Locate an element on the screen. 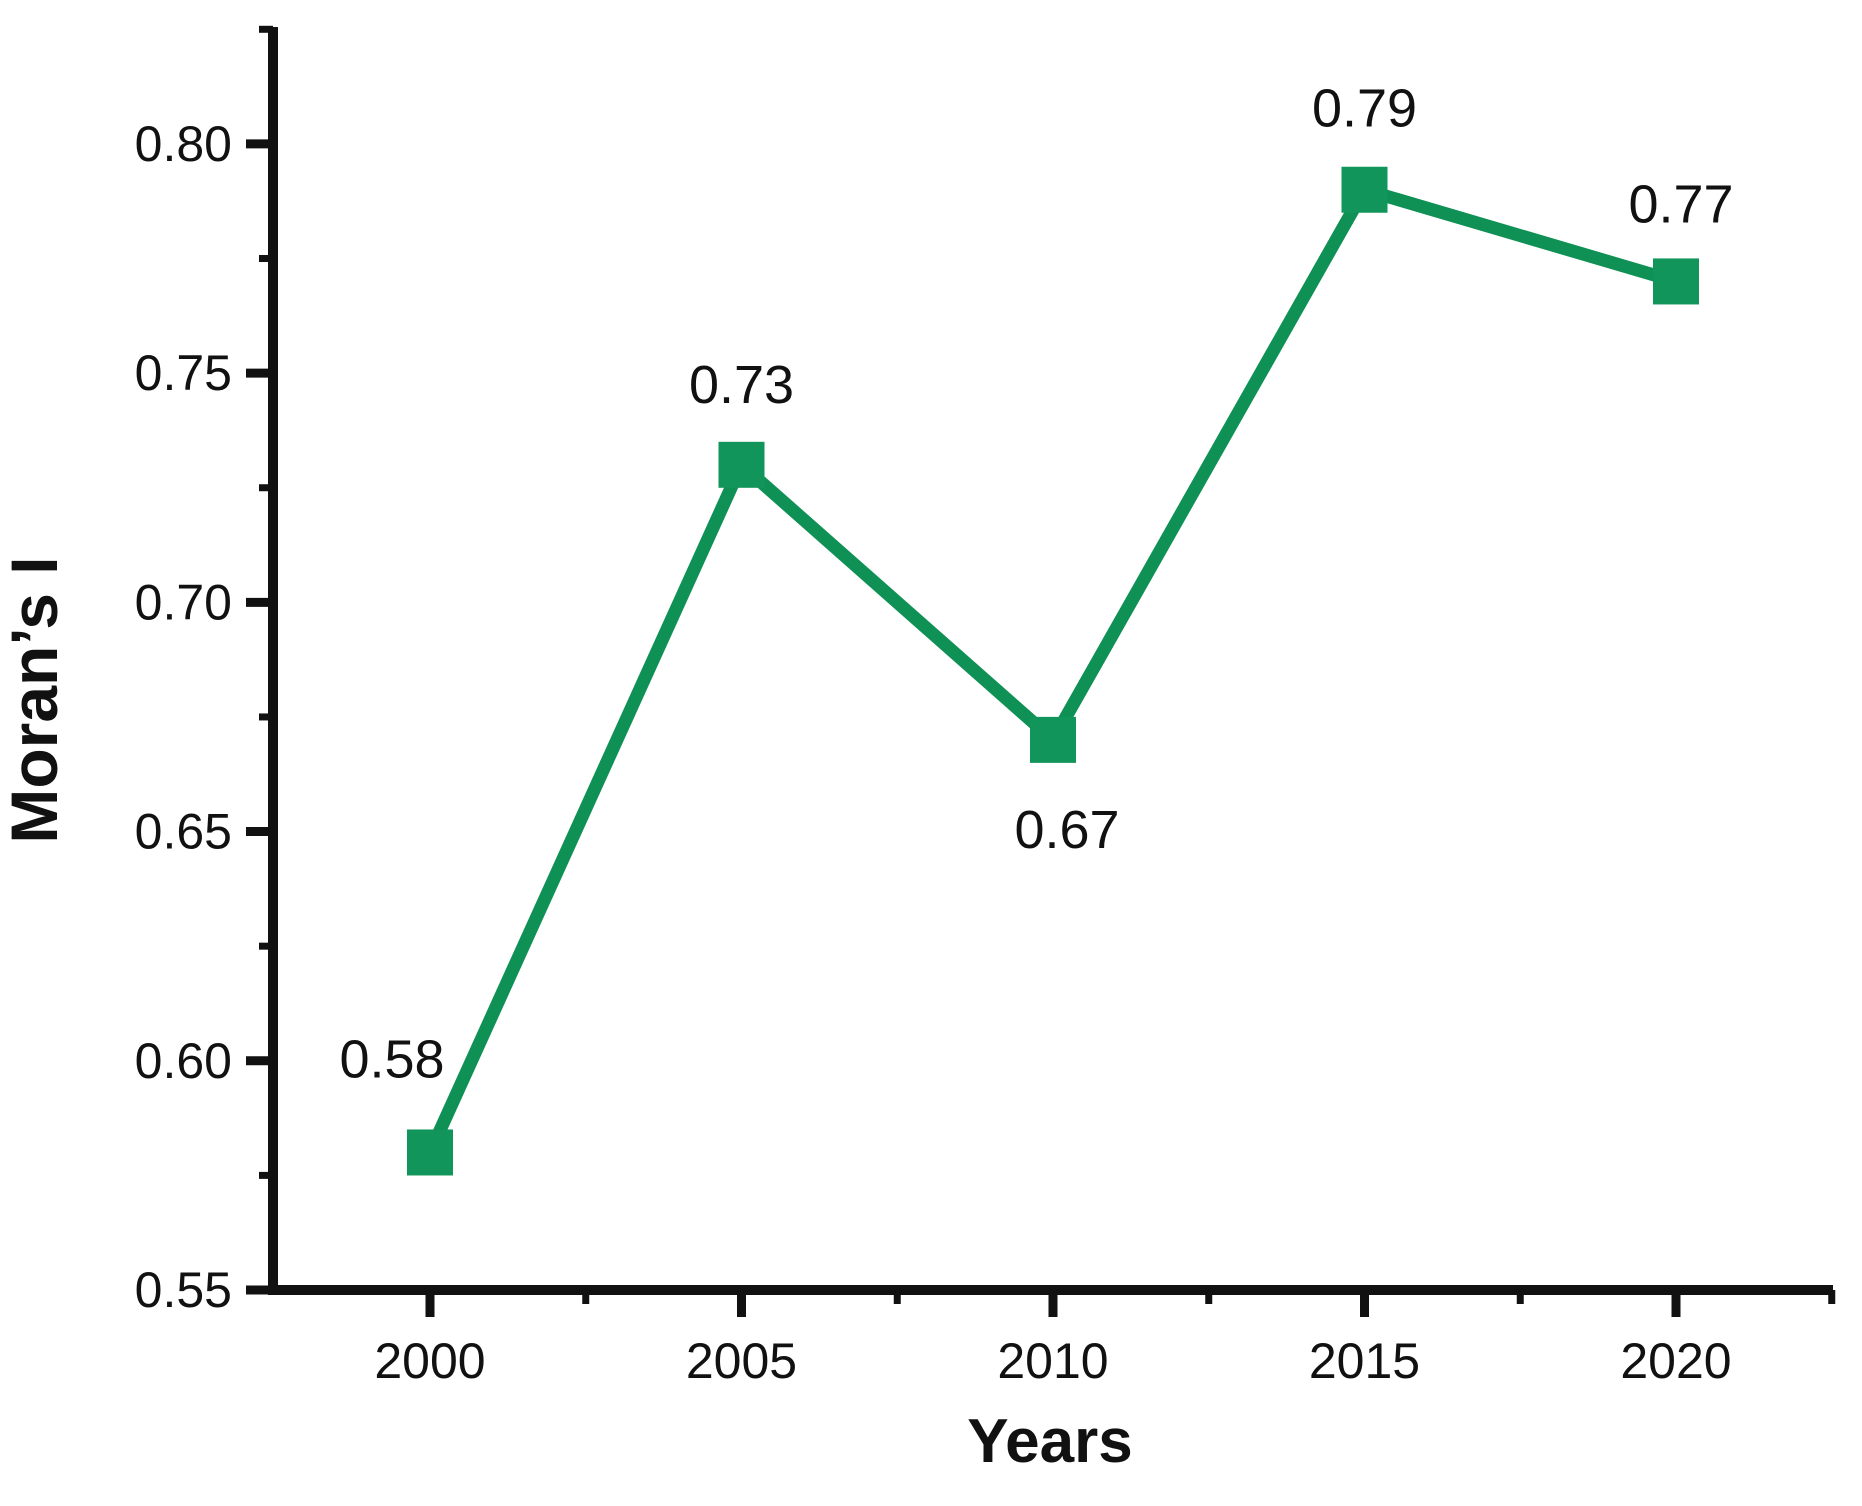  y-axis-title: Moran’s I is located at coordinates (35, 699).